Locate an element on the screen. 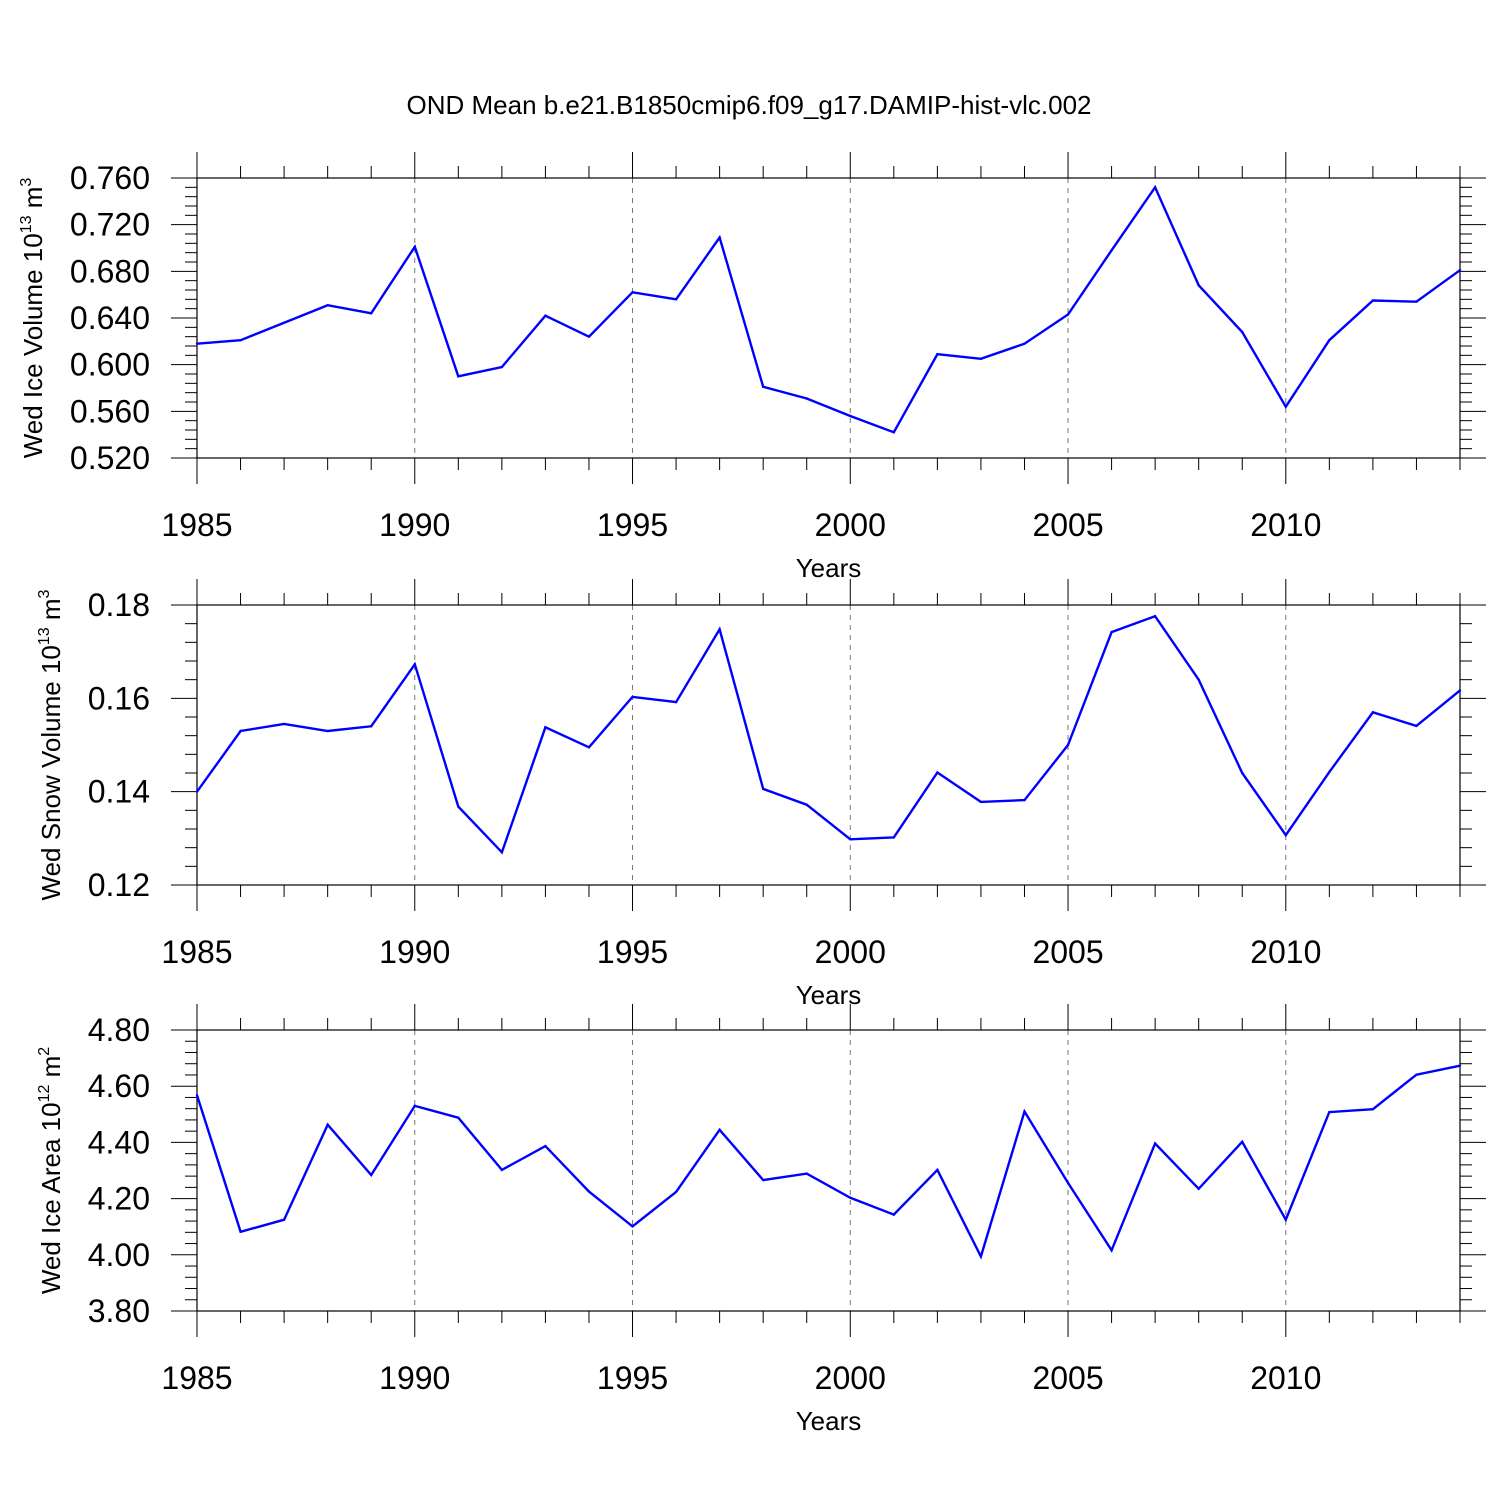 This screenshot has width=1500, height=1500. data-point-snow-volume-2000 is located at coordinates (850, 839).